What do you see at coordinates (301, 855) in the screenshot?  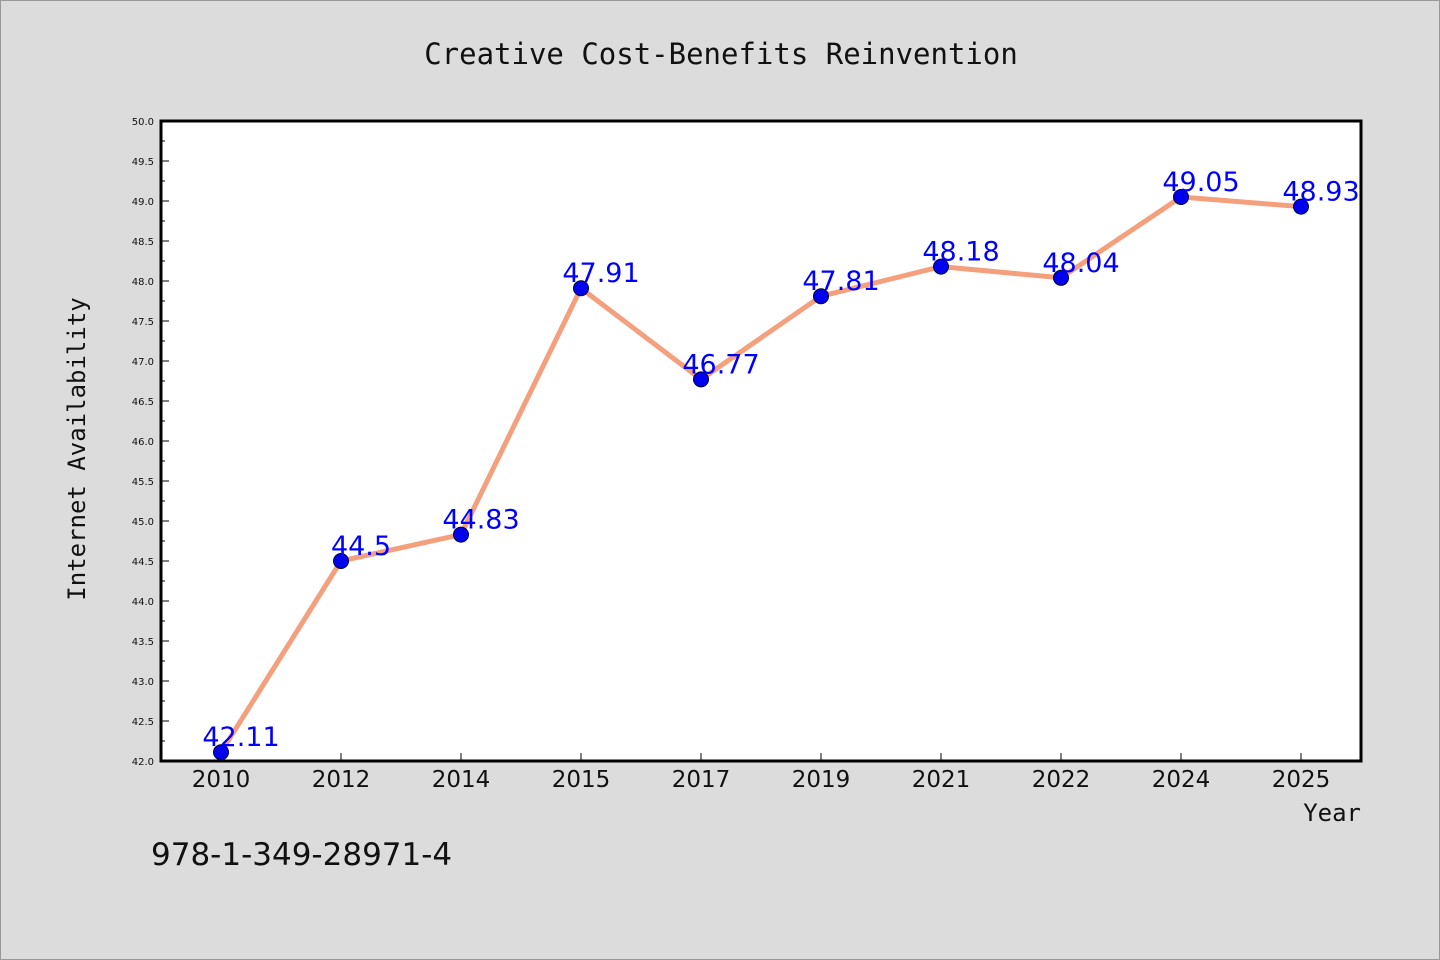 I see `footer-code: 978-1-349-28971-4` at bounding box center [301, 855].